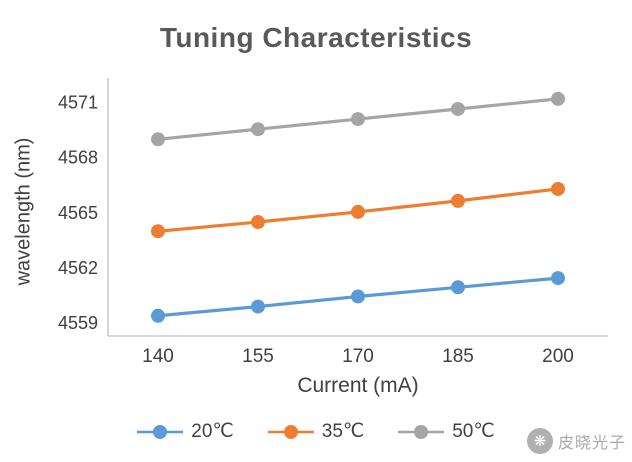 The image size is (632, 462). What do you see at coordinates (358, 385) in the screenshot?
I see `x-axis-label: Current (mA)` at bounding box center [358, 385].